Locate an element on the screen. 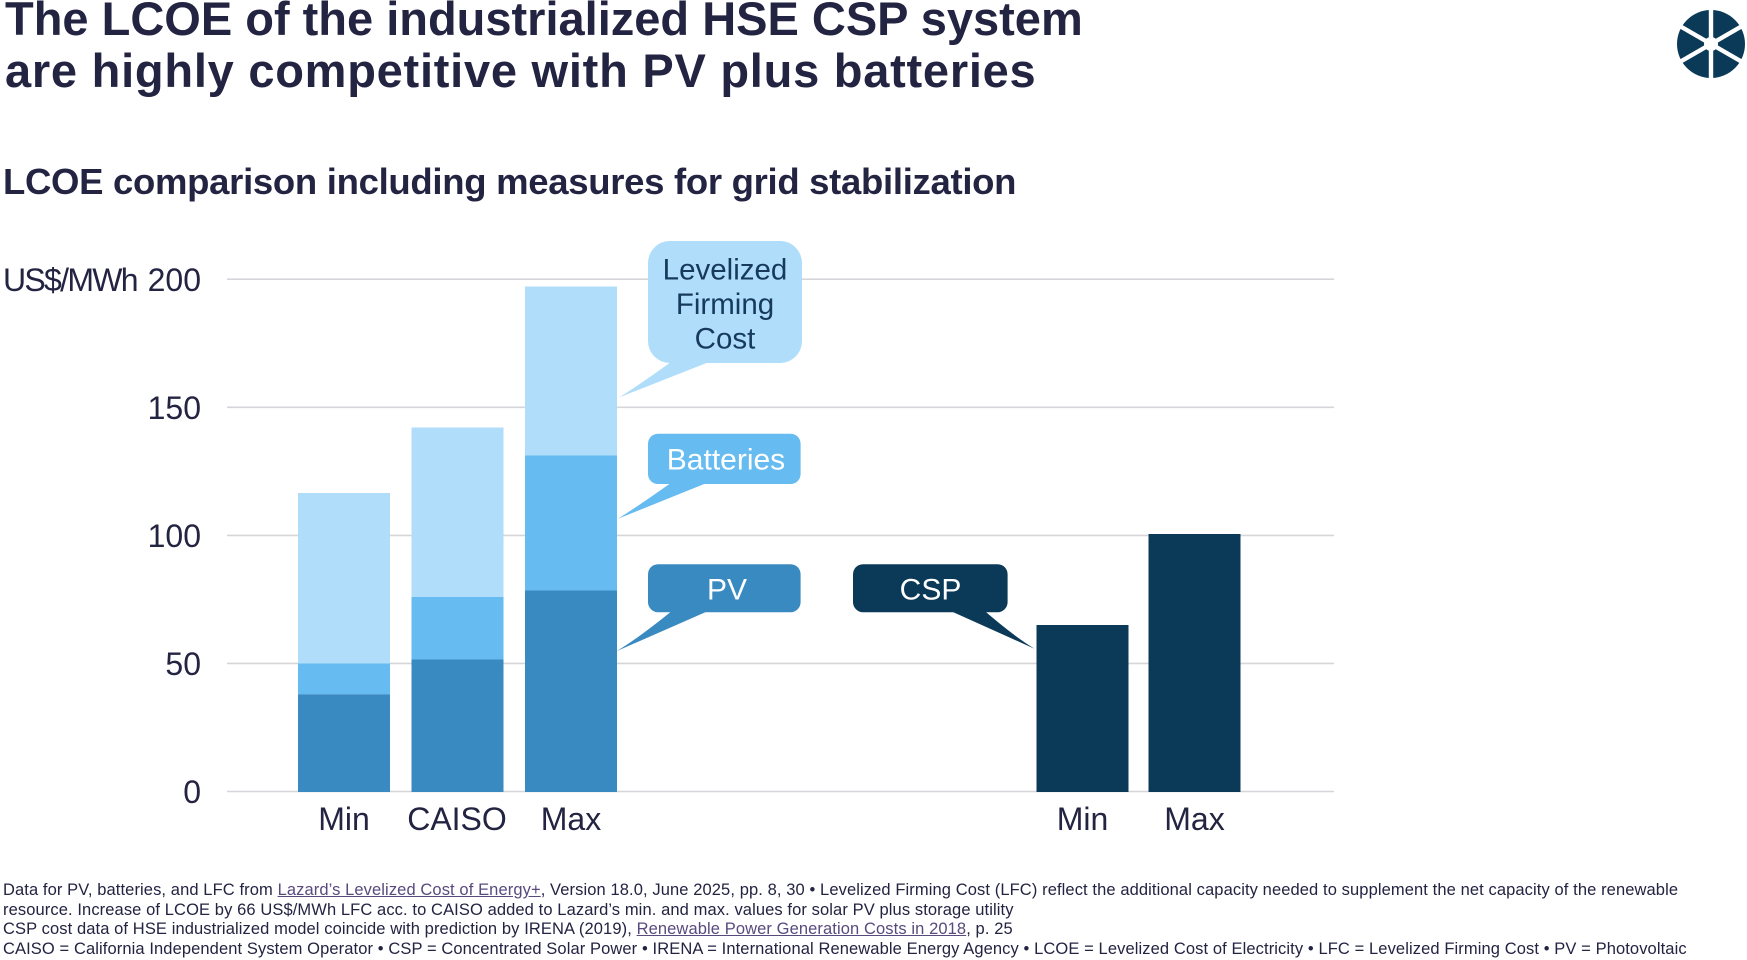  svg-text: CAISO is located at coordinates (457, 819).